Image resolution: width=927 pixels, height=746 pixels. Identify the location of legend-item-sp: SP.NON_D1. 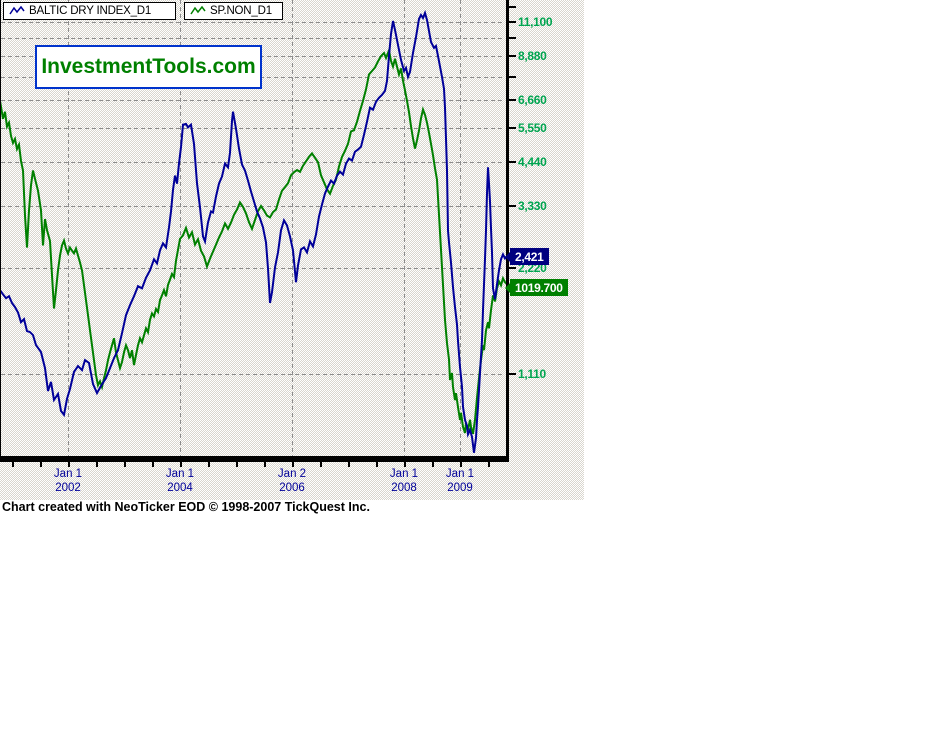
(233, 11).